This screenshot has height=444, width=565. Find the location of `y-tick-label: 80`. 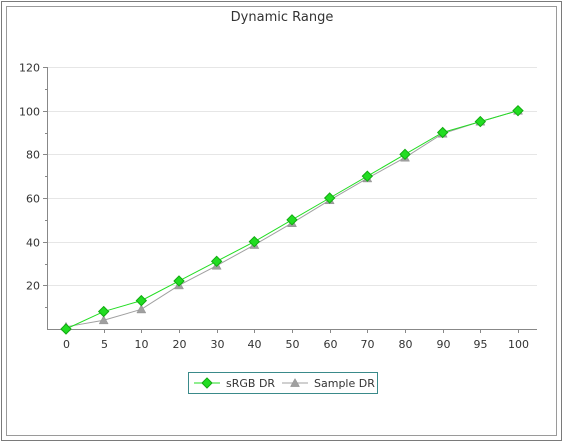

y-tick-label: 80 is located at coordinates (33, 155).